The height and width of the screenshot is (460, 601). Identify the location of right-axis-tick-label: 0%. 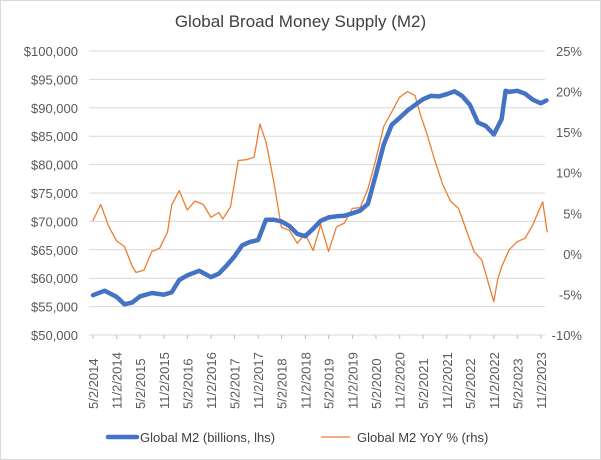
(572, 254).